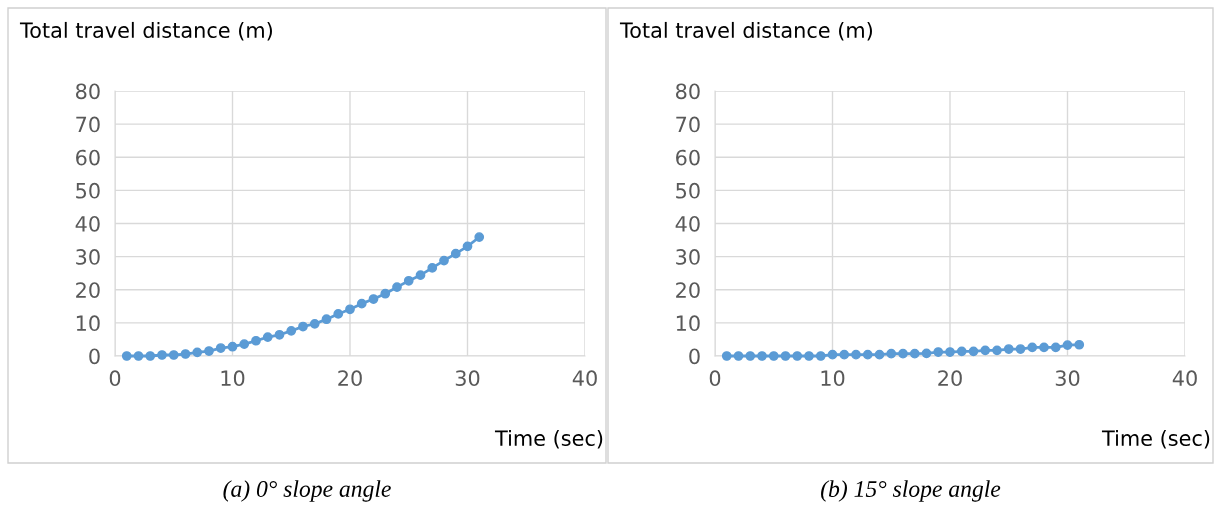  What do you see at coordinates (307, 491) in the screenshot?
I see `text: (a) 0° slope angle` at bounding box center [307, 491].